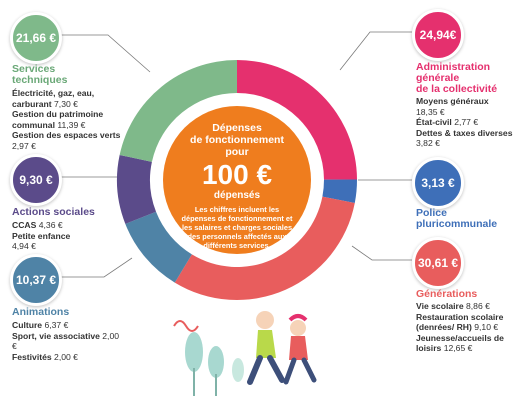  Describe the element at coordinates (438, 35) in the screenshot. I see `bubble-administration: 24,94€` at that location.